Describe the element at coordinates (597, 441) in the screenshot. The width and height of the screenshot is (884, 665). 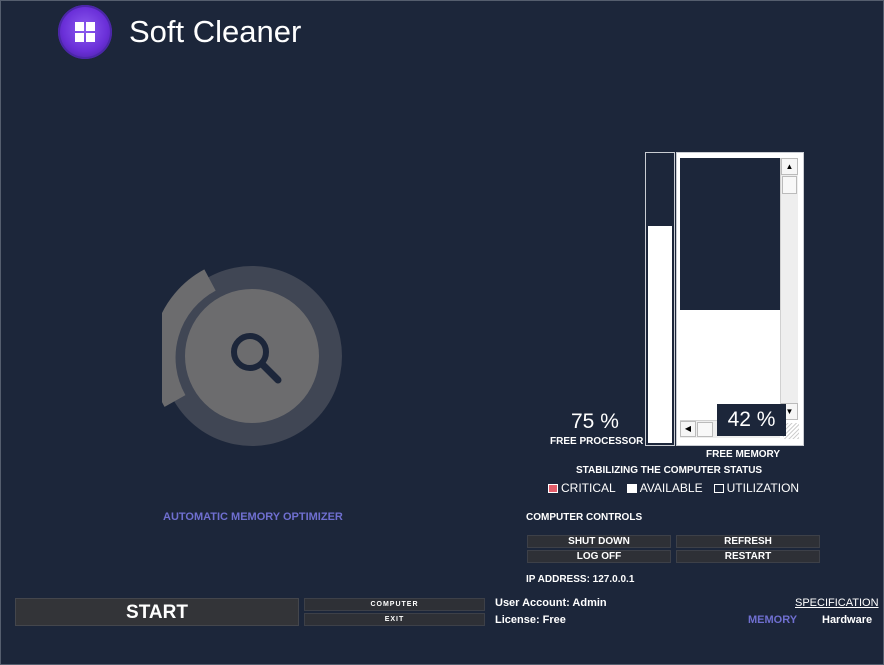
I see `processor-label: FREE PROCESSOR` at that location.